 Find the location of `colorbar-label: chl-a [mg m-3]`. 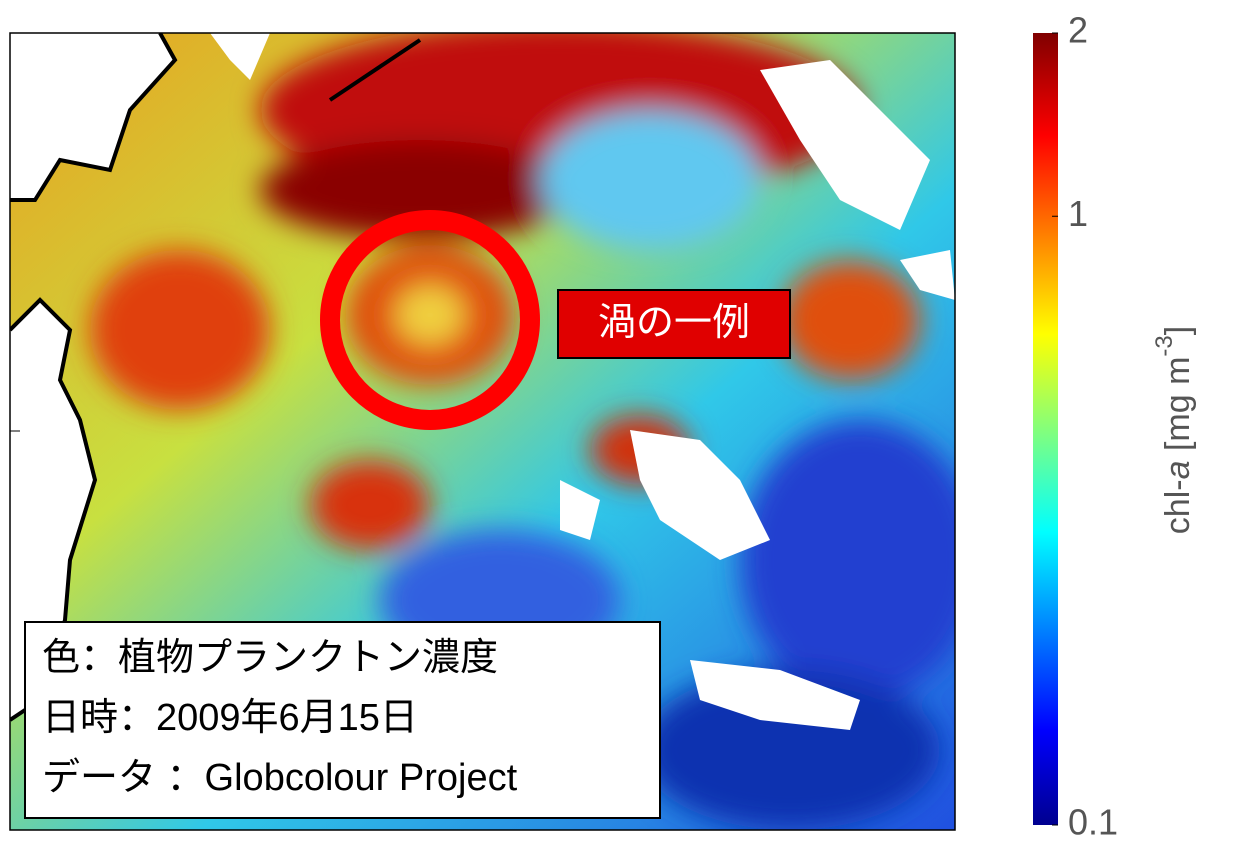

colorbar-label: chl-a [mg m-3] is located at coordinates (1174, 430).